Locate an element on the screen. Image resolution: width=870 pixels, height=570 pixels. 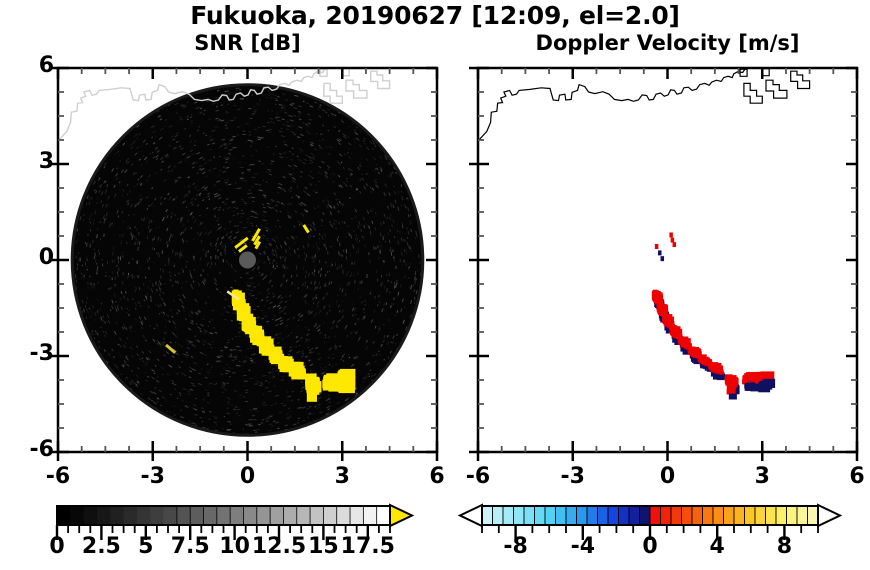
doppler-site-speck is located at coordinates (674, 245).